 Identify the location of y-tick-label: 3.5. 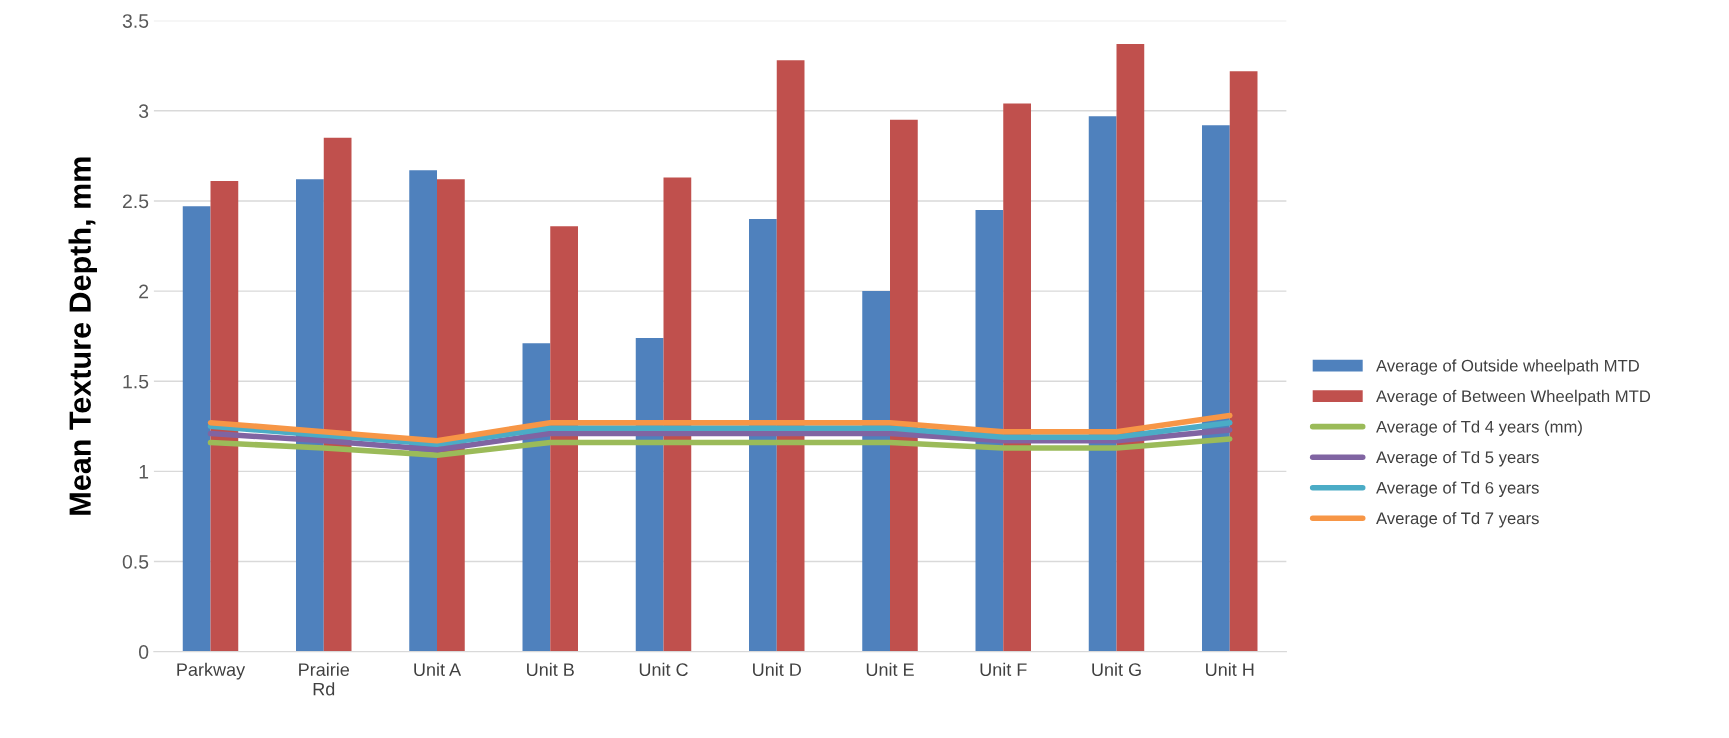
(135, 21).